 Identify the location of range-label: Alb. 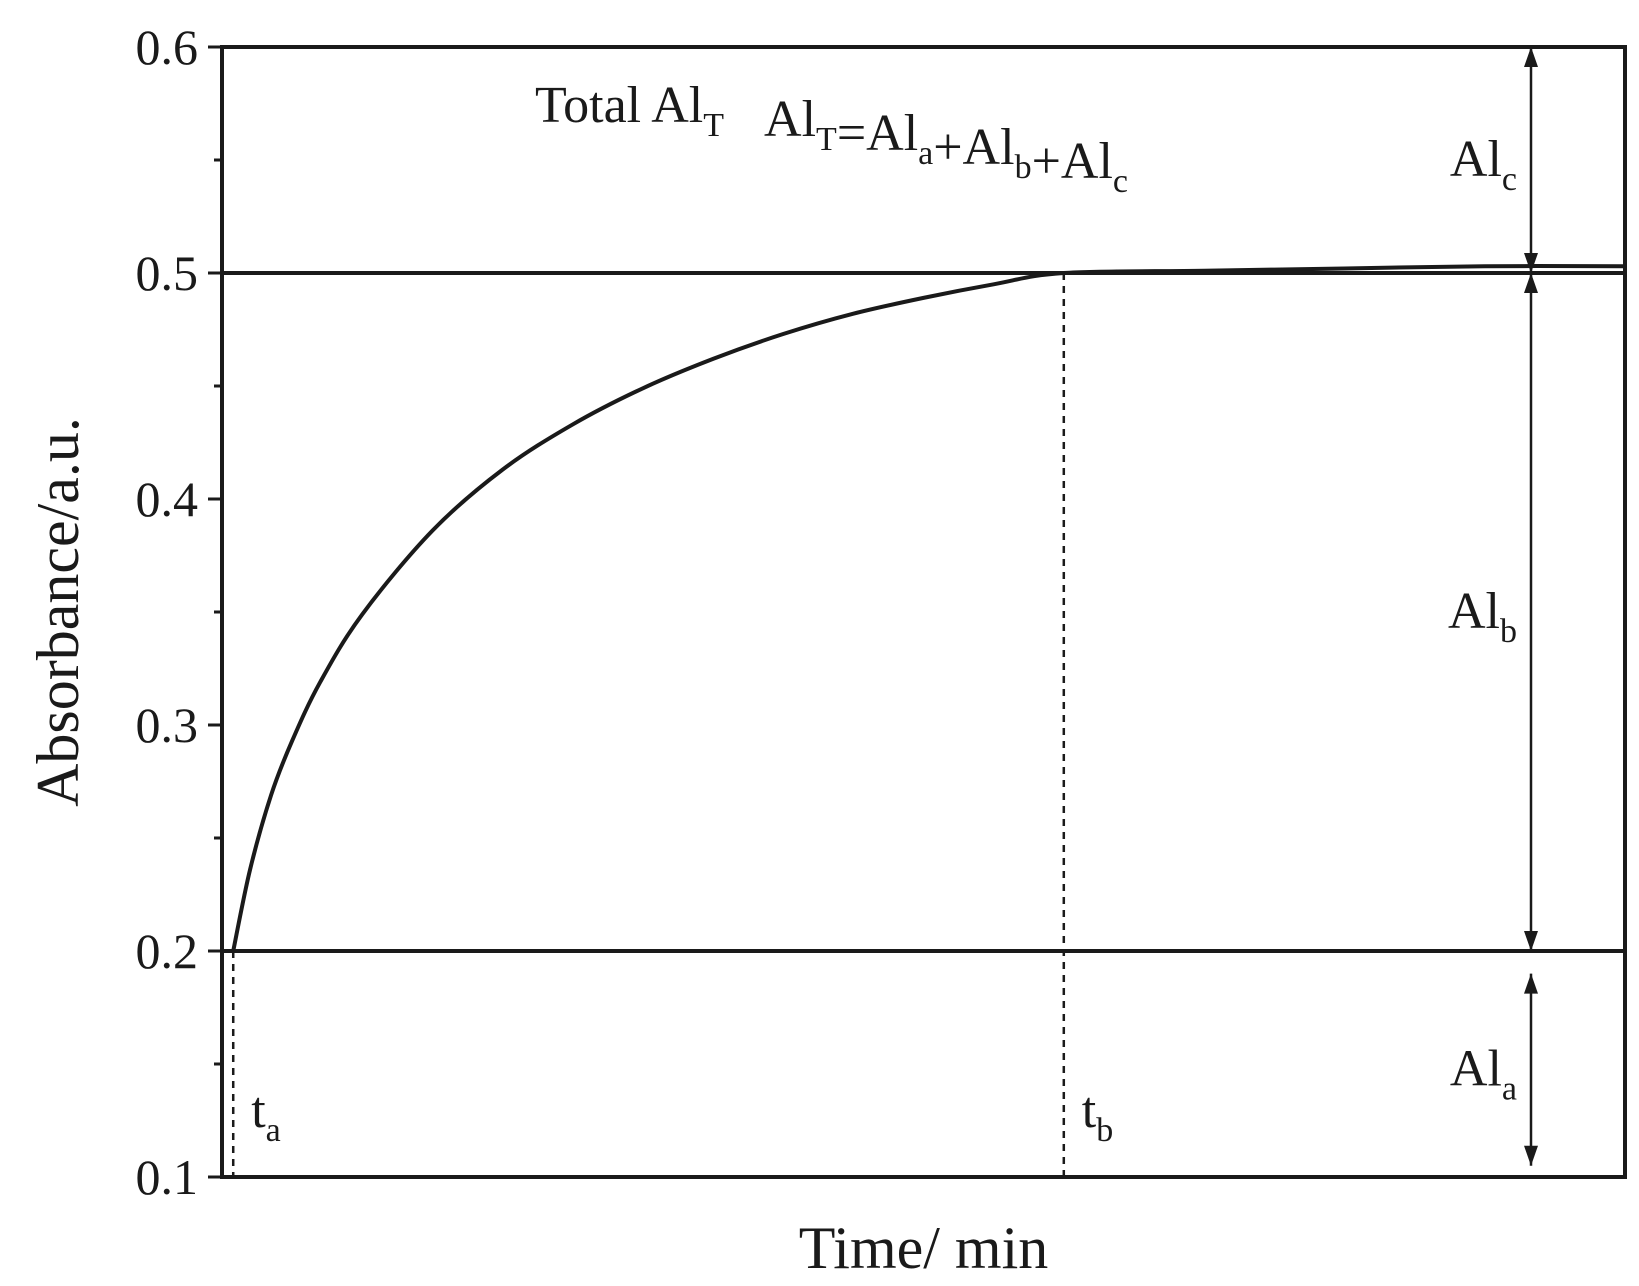
(1482, 616).